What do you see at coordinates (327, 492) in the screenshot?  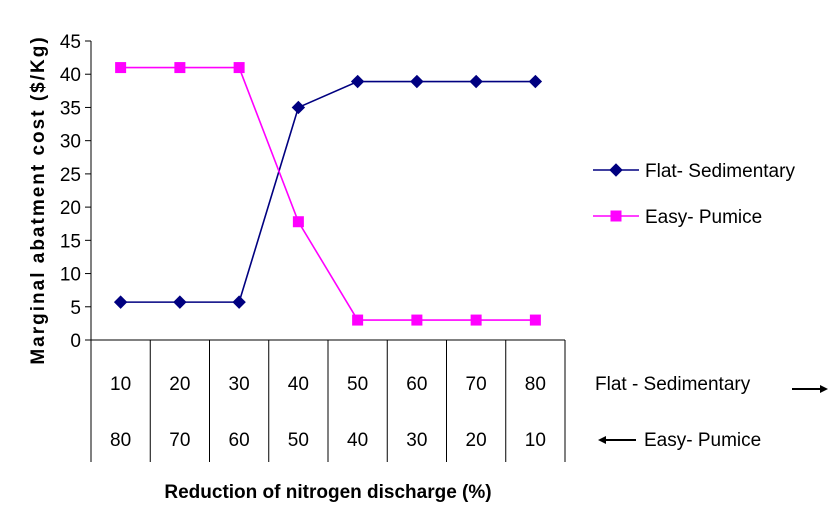 I see `x-axis-title: Reduction of nitrogen discharge (%)` at bounding box center [327, 492].